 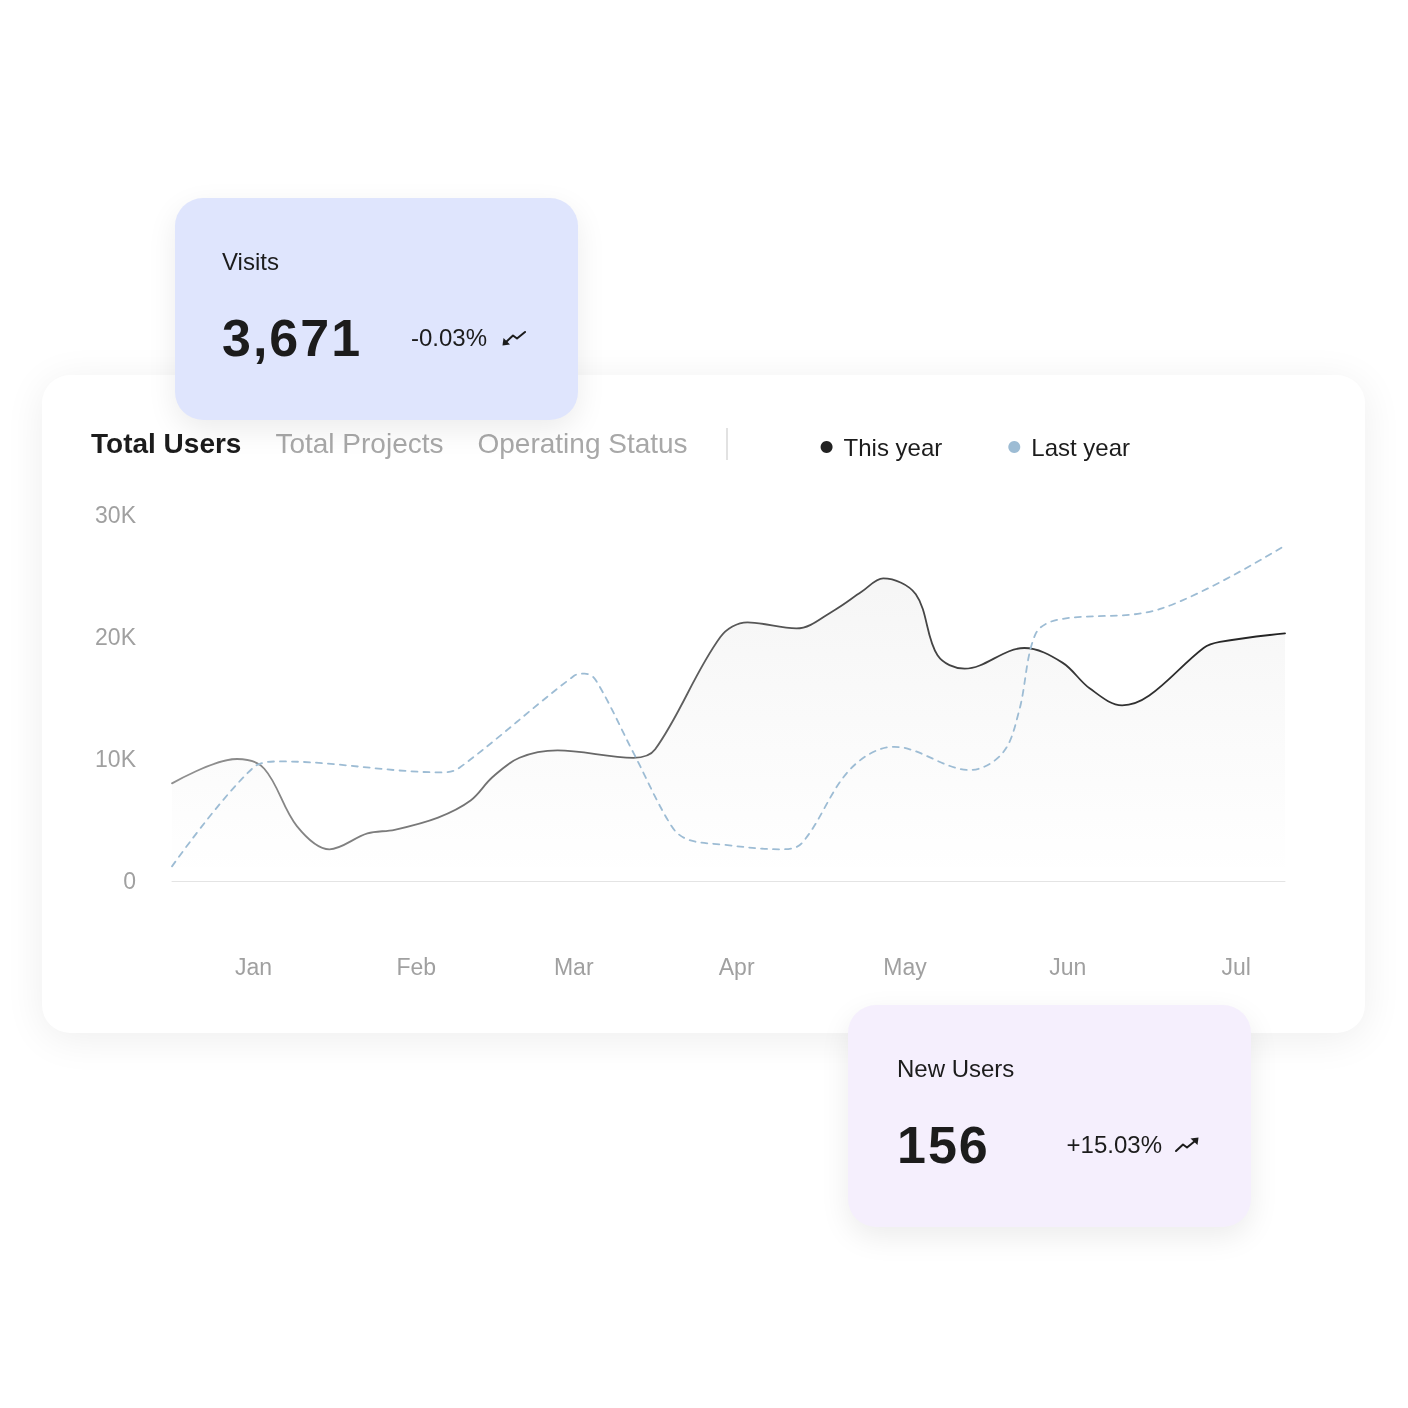 What do you see at coordinates (1236, 966) in the screenshot?
I see `x-tick-label: Jul` at bounding box center [1236, 966].